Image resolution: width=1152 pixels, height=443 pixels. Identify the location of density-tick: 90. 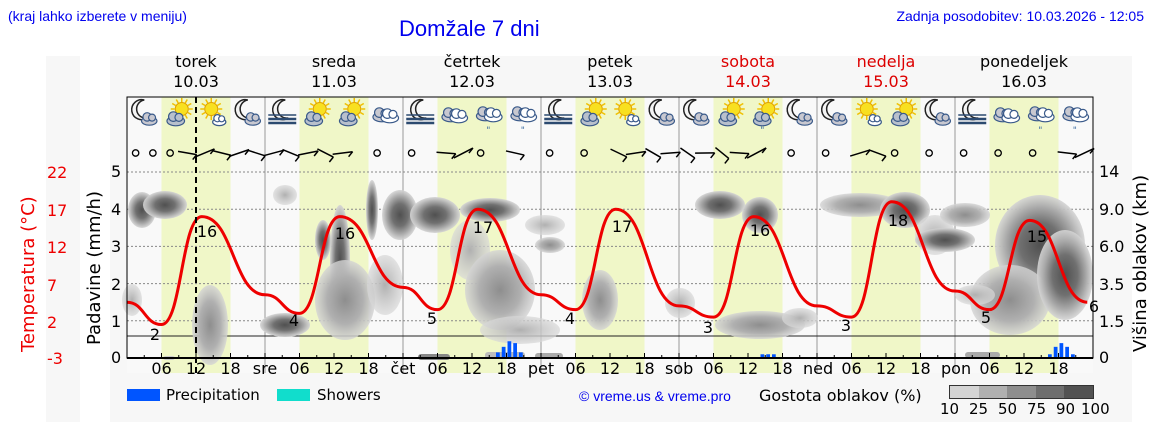
(1066, 409).